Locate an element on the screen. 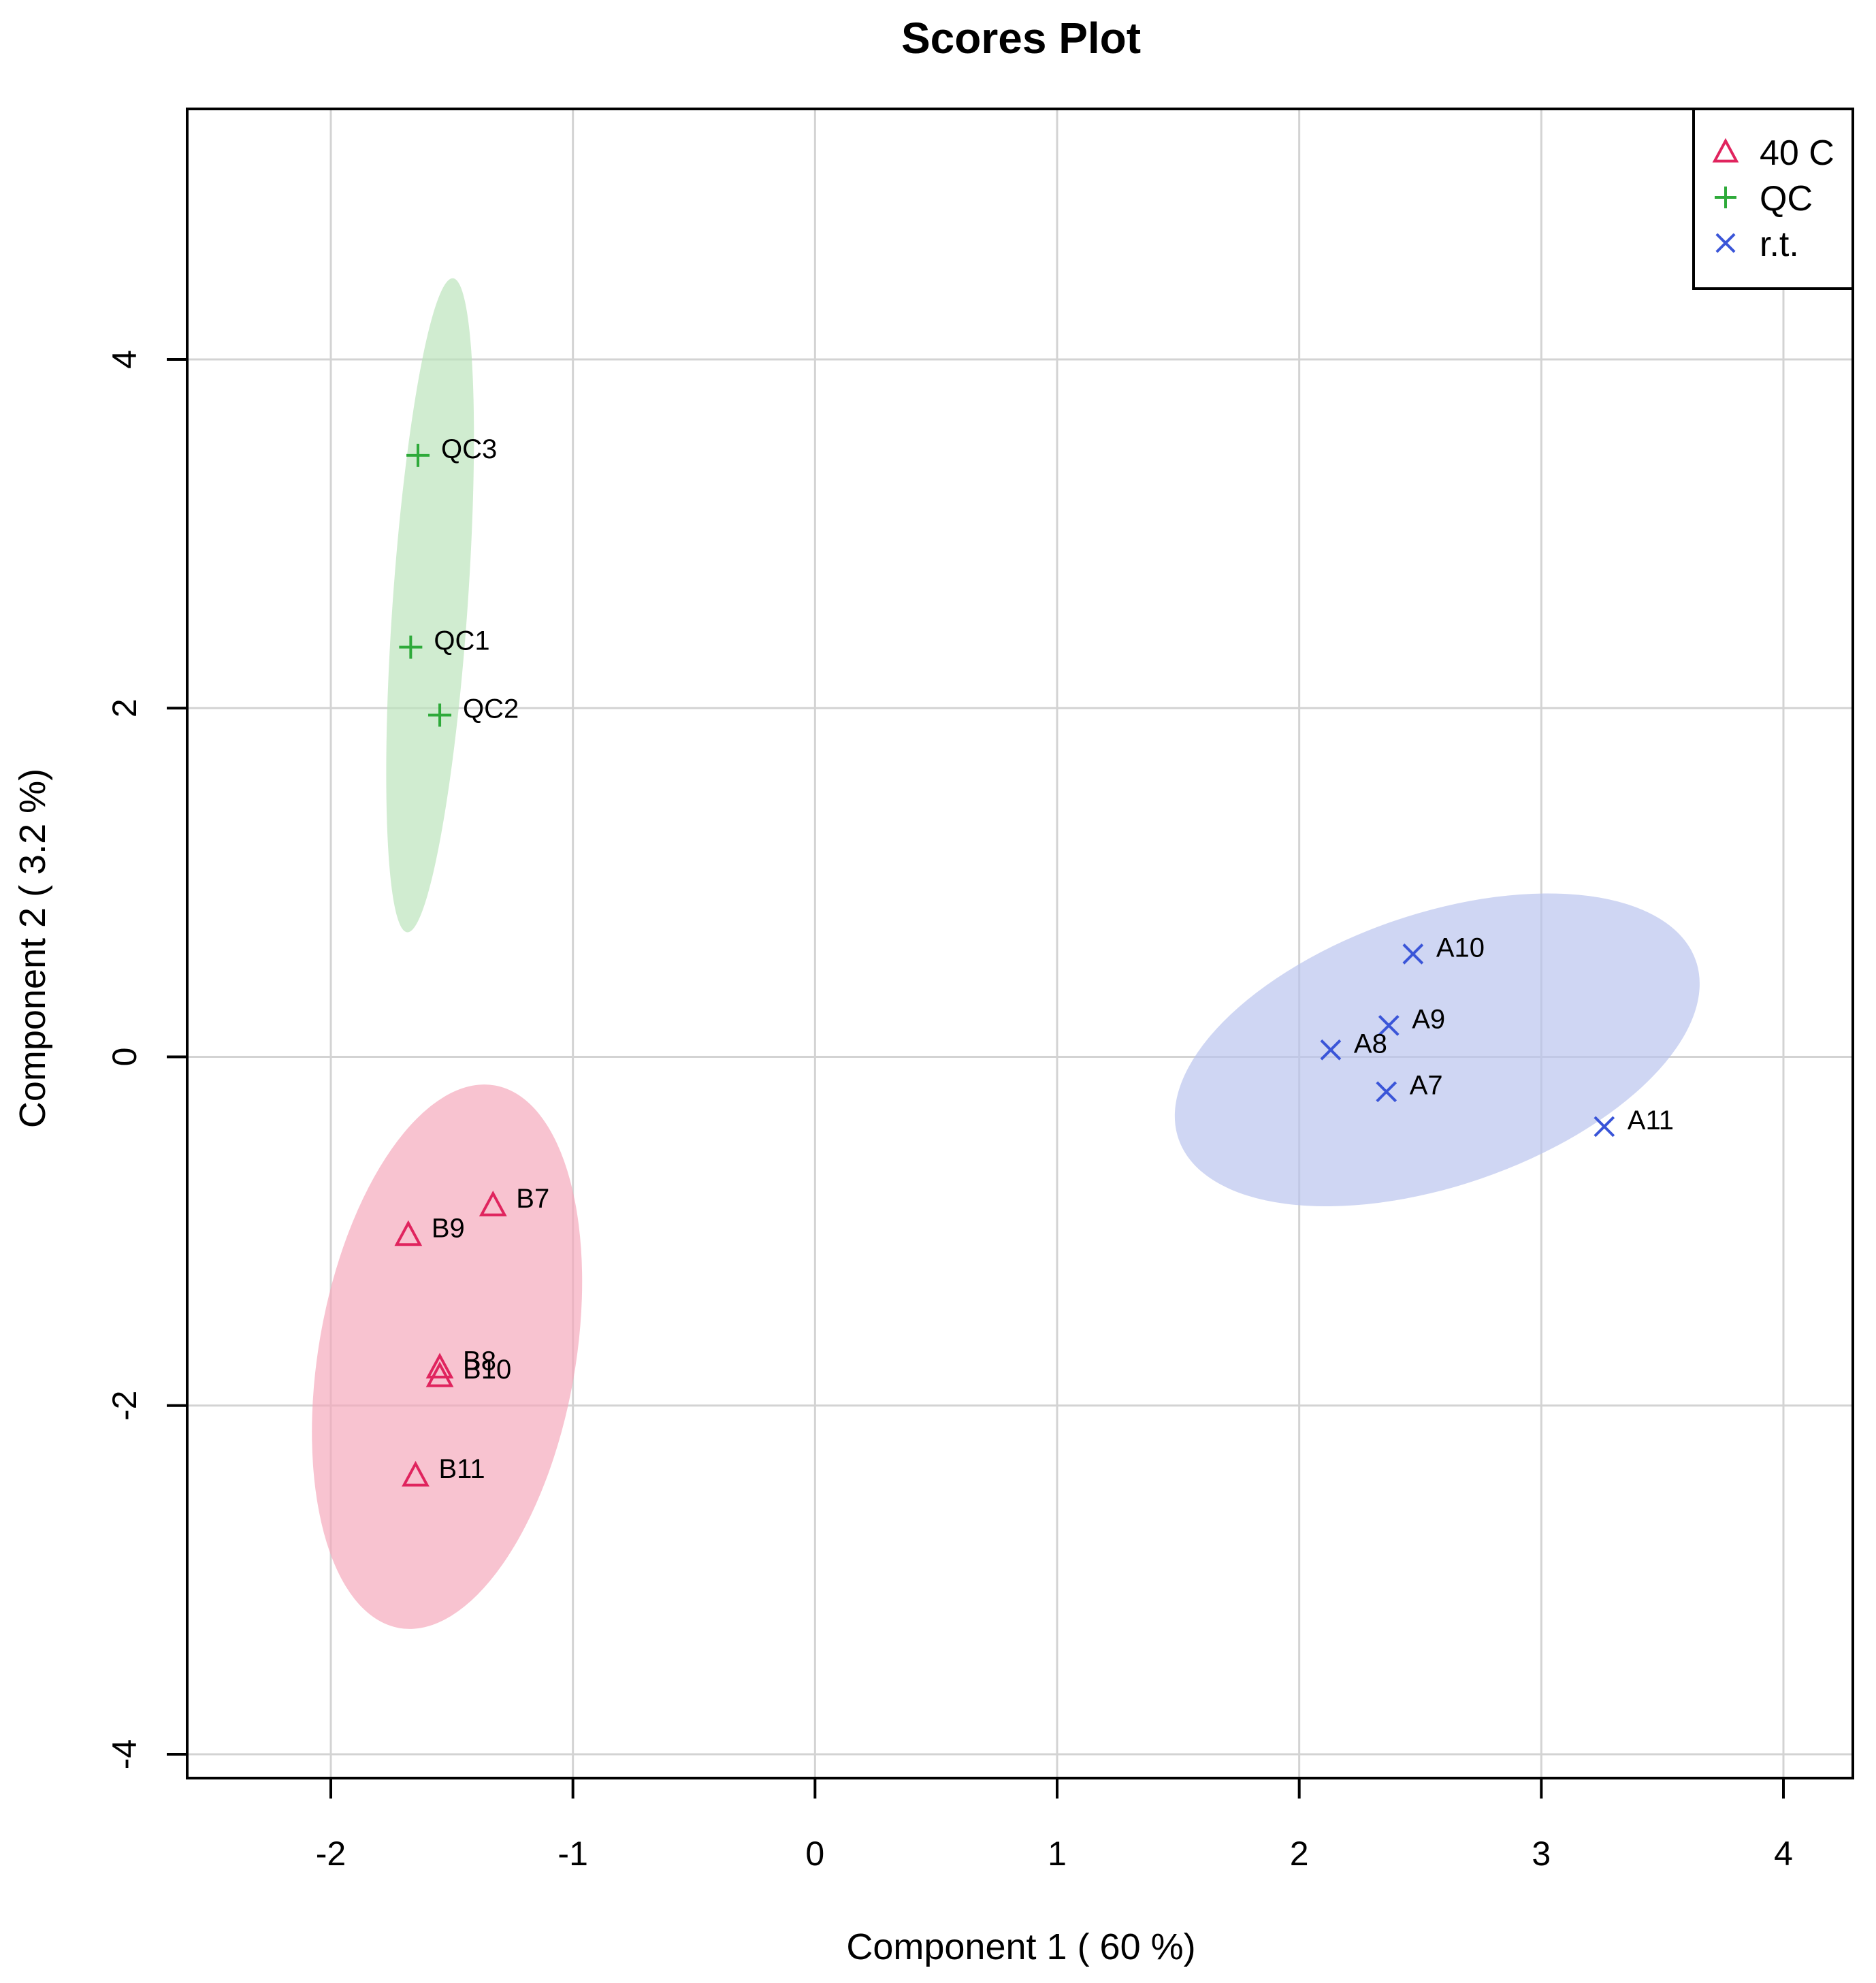 The width and height of the screenshot is (1876, 1983). legend-label: 40 C is located at coordinates (1797, 153).